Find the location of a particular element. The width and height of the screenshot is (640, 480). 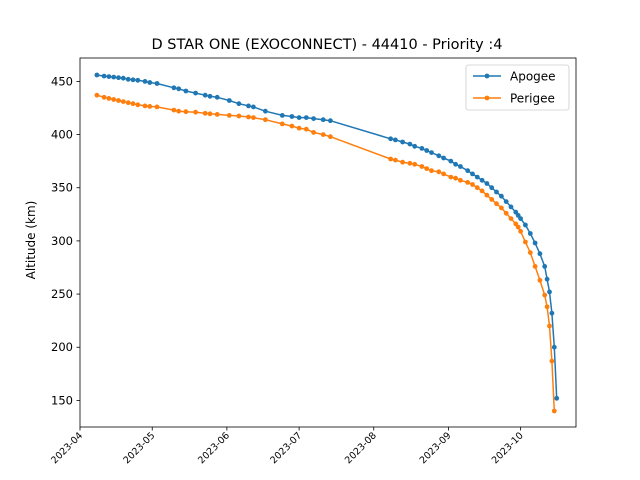

y-tick-label: 400 is located at coordinates (62, 135).